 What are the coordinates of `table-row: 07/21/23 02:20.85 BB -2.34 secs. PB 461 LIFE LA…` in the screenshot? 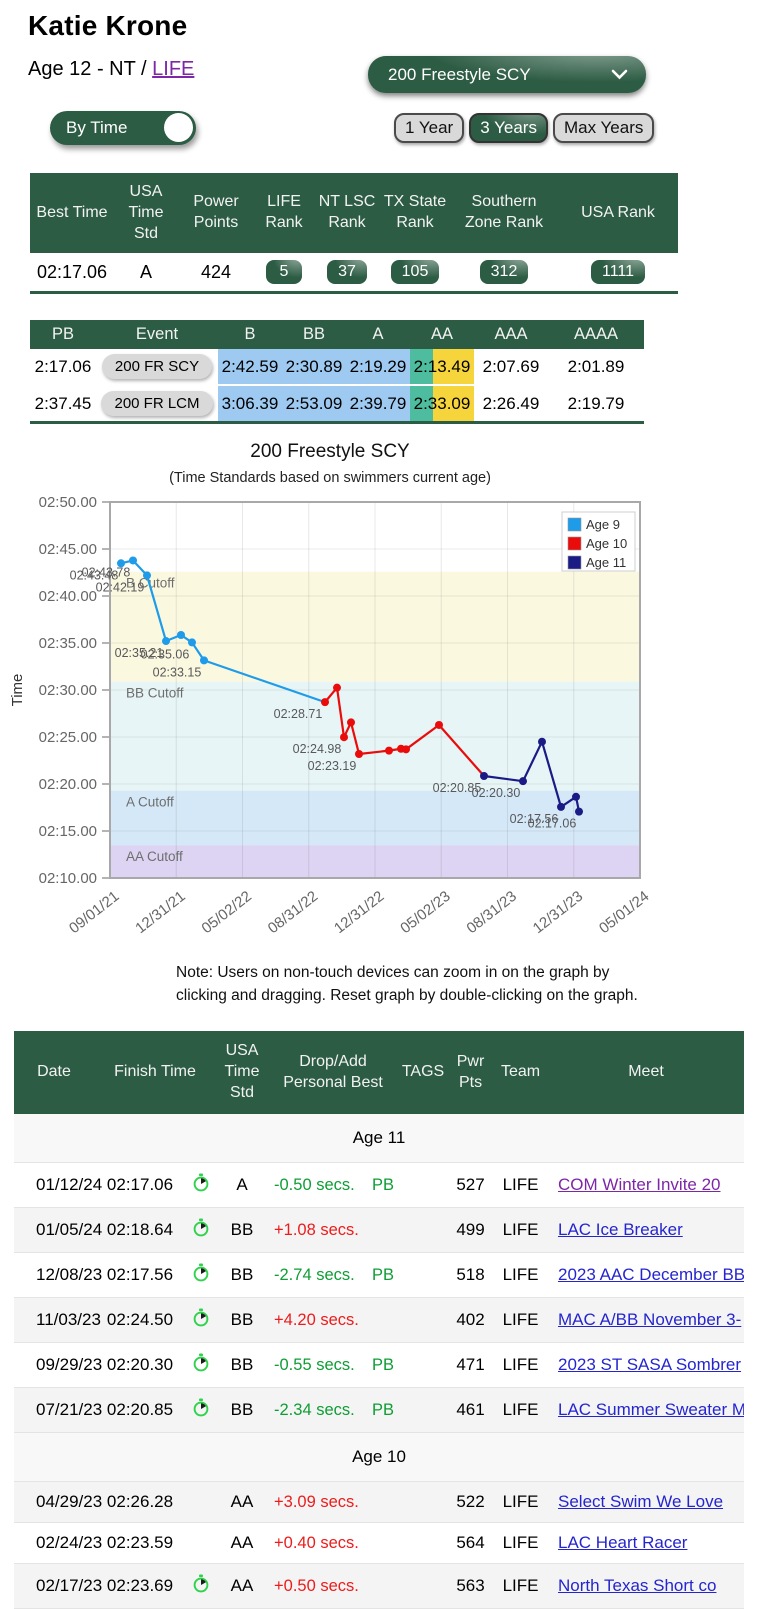 It's located at (379, 1410).